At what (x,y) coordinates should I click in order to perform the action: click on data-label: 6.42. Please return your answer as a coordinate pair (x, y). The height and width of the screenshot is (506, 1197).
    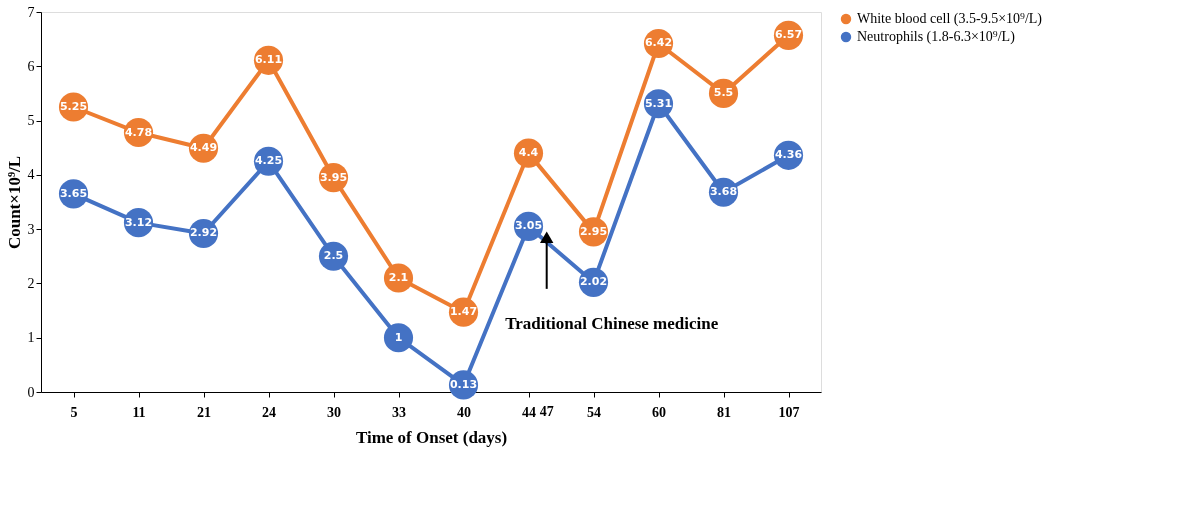
    Looking at the image, I should click on (658, 43).